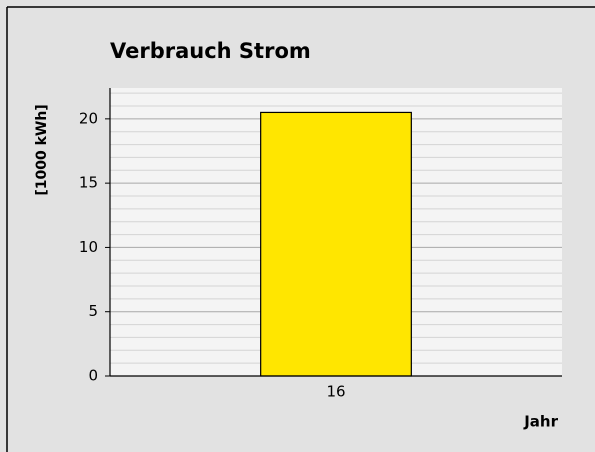 The width and height of the screenshot is (595, 452). What do you see at coordinates (93, 376) in the screenshot?
I see `y-tick-label: 0` at bounding box center [93, 376].